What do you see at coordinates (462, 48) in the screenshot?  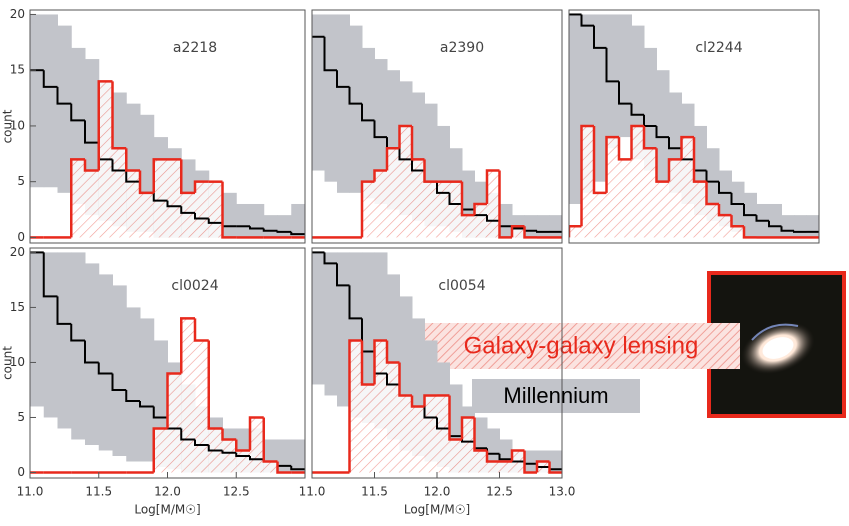 I see `panel-title: a2390` at bounding box center [462, 48].